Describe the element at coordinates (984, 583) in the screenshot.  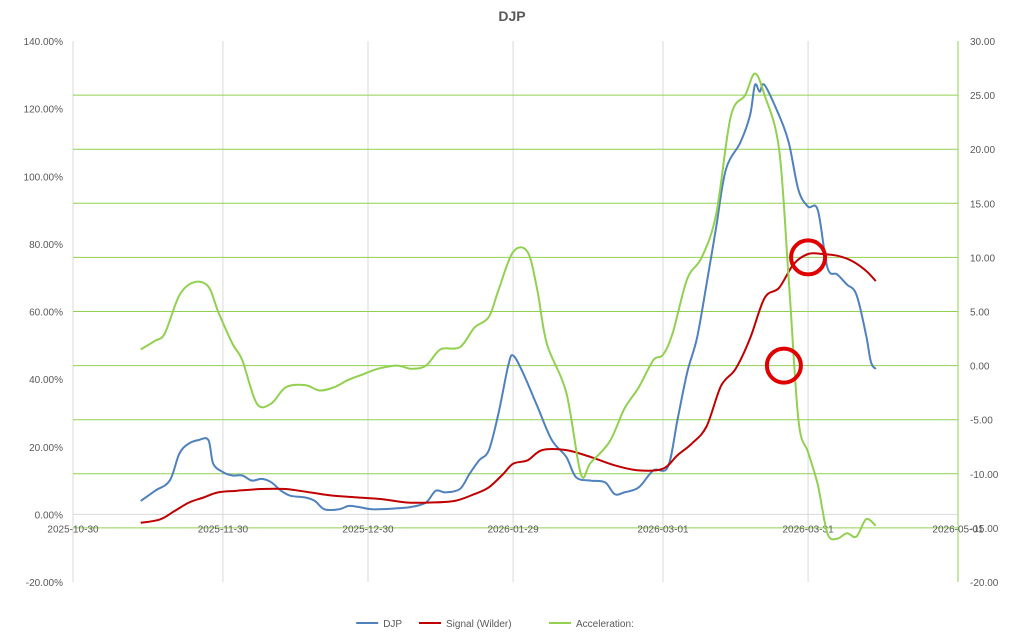
I see `right-tick-label: -20.00` at that location.